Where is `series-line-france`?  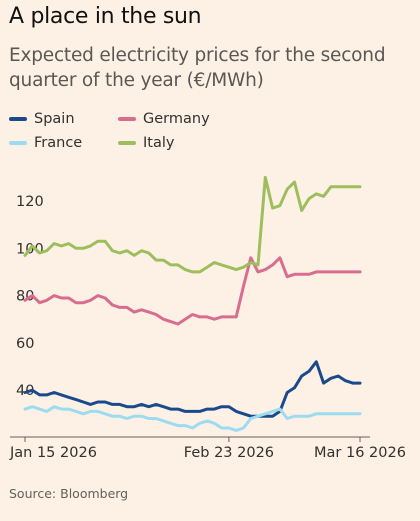
series-line-france is located at coordinates (192, 418).